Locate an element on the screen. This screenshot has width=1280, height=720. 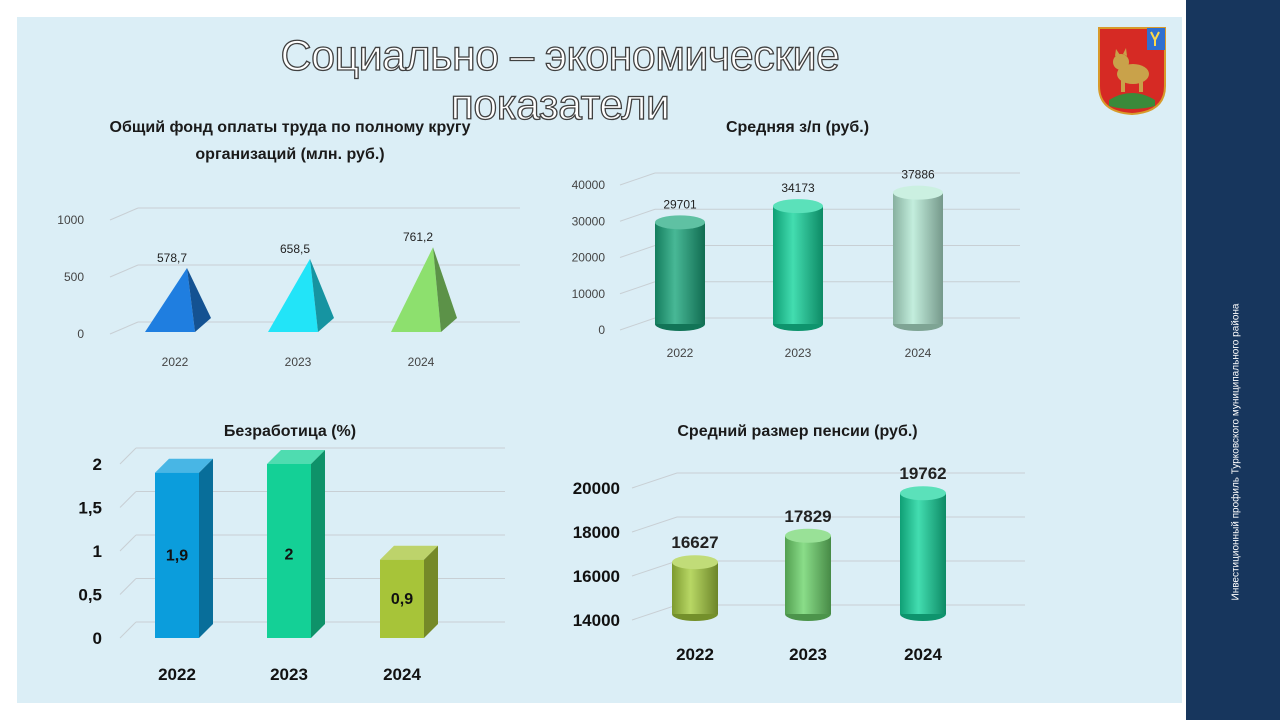
pension-ytick-label: 16000 is located at coordinates (596, 576).